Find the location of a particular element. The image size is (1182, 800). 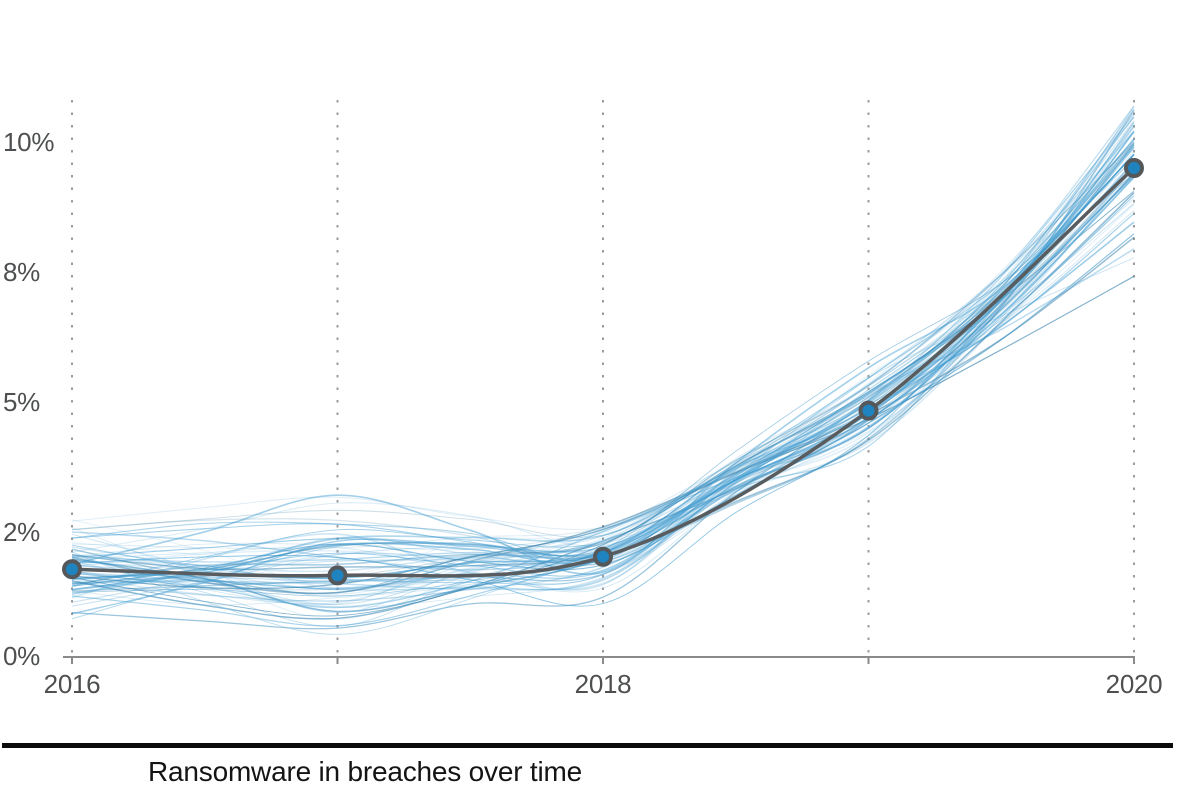

y-tick-label-5pct: 5% is located at coordinates (21, 402).